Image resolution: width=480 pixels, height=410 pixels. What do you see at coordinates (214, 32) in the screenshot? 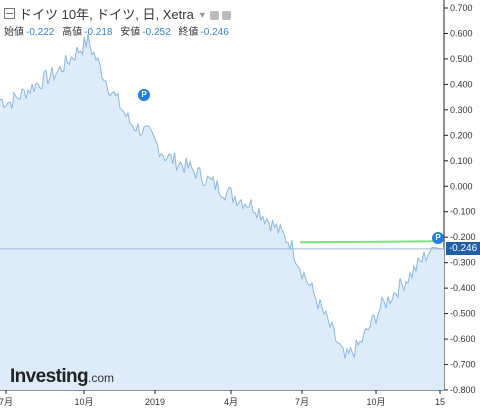
I see `close-value: -0.246` at bounding box center [214, 32].